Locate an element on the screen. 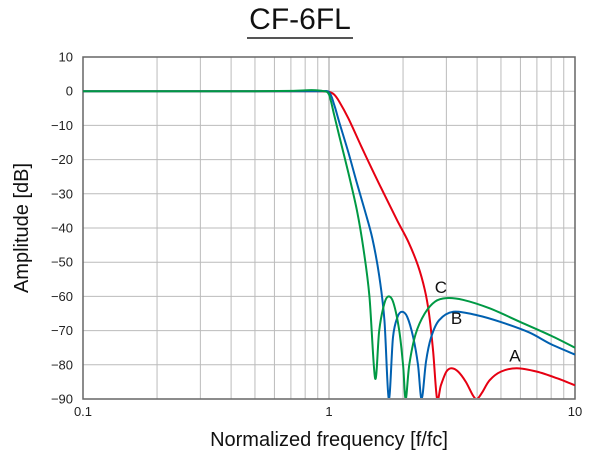 The height and width of the screenshot is (457, 600). y-tick-labels: 10 0 −10 −20 −30 −40 −50 −60 −70 −80 −90 is located at coordinates (62, 228).